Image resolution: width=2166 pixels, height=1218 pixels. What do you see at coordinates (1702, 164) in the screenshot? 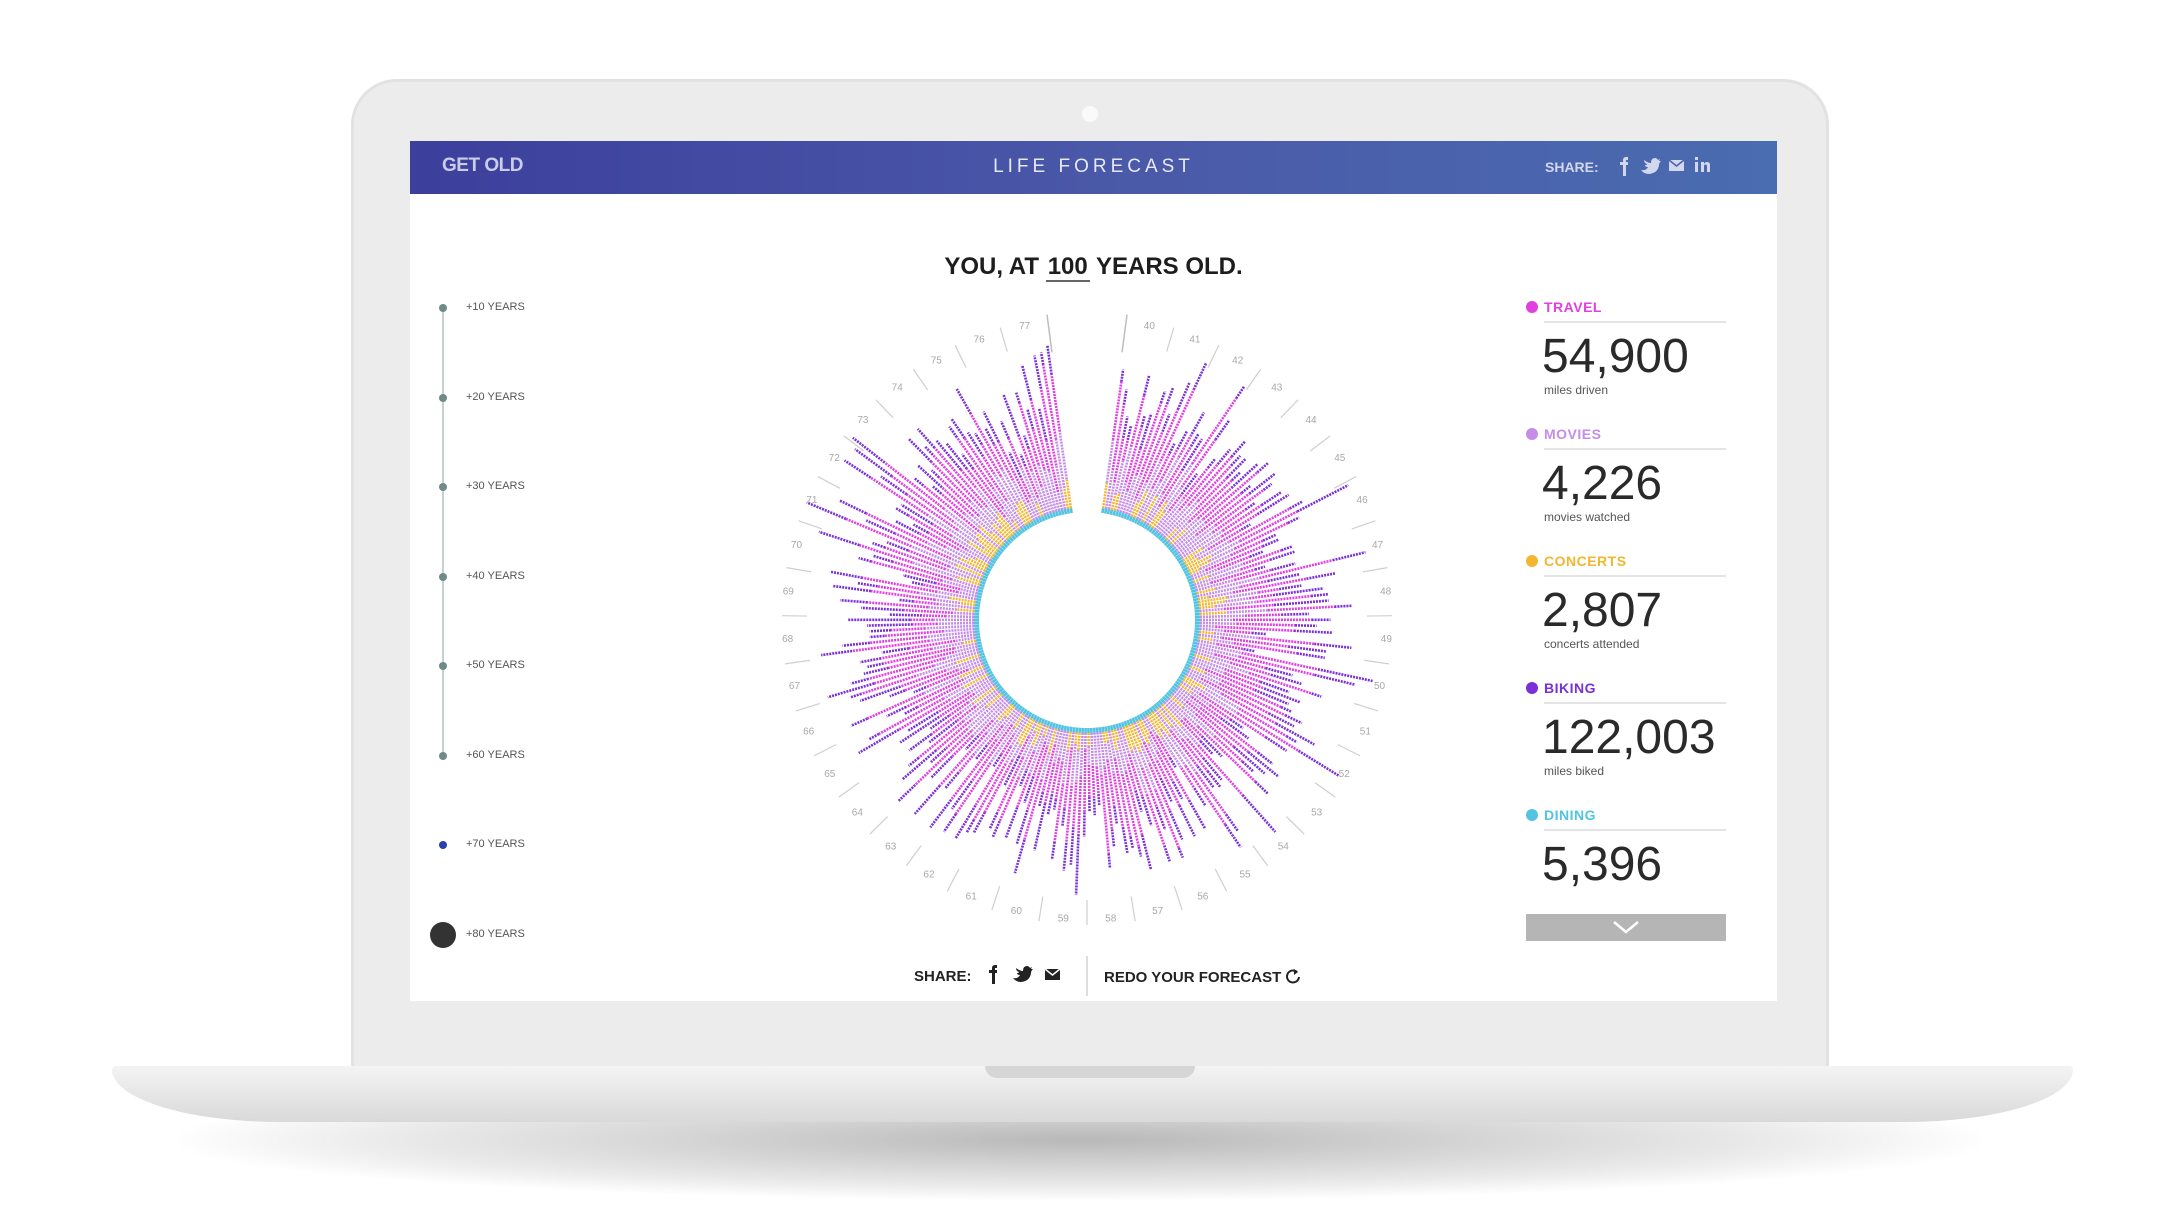
I see `linkedin-icon` at bounding box center [1702, 164].